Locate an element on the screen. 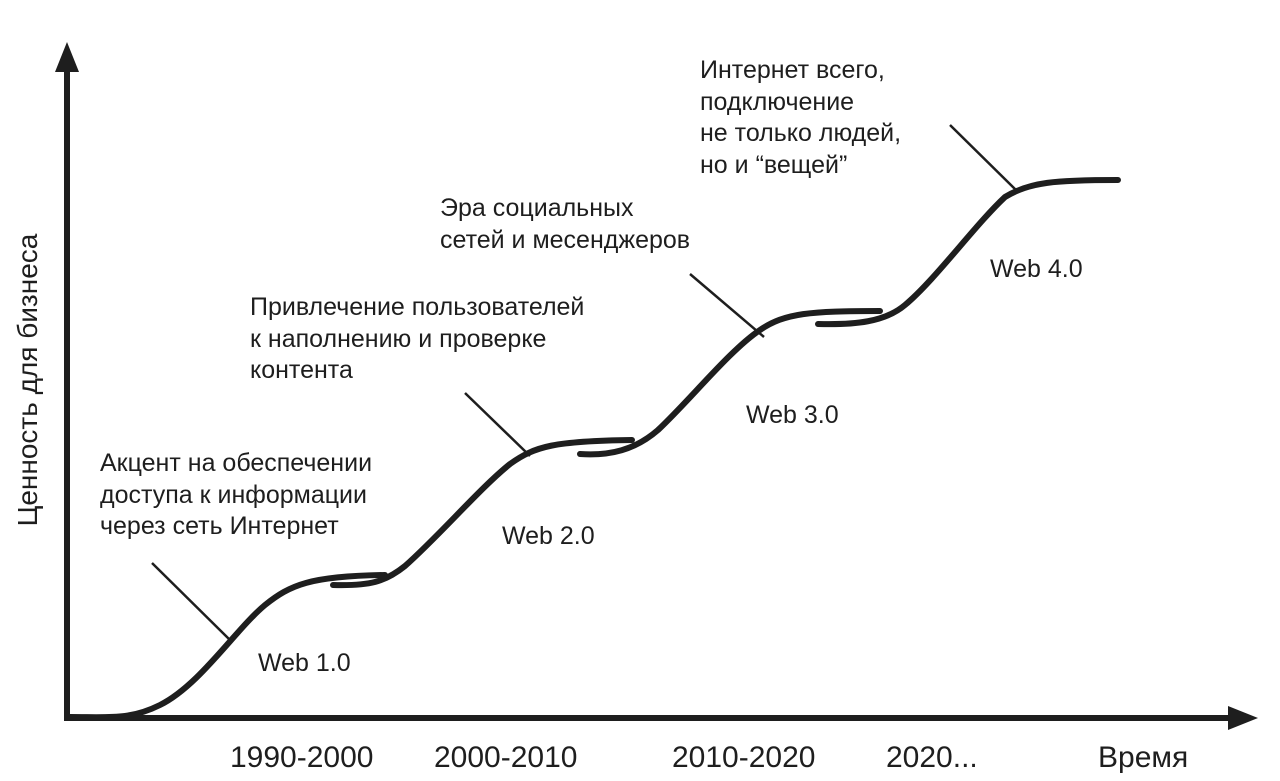  description-line: не только людей, is located at coordinates (801, 133).